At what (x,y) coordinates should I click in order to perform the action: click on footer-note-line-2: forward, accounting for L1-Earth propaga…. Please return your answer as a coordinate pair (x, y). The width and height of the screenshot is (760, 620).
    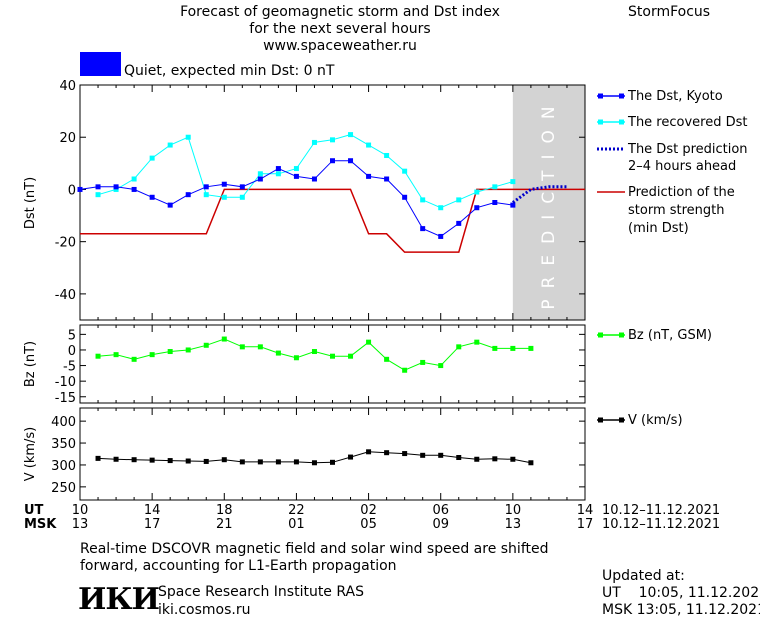
    Looking at the image, I should click on (238, 566).